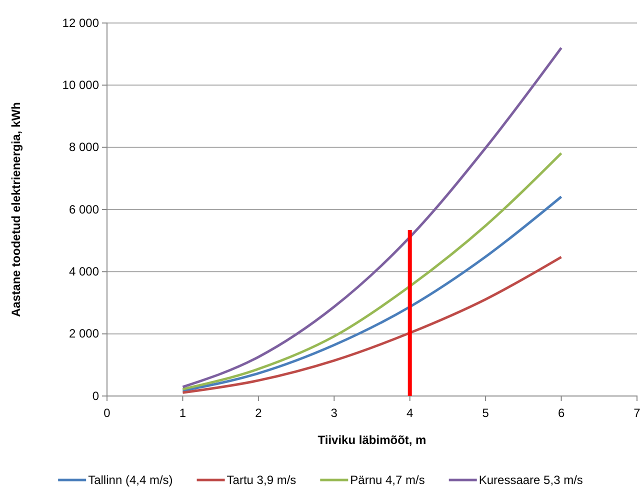 The image size is (641, 488). I want to click on x-tick-label: 6, so click(561, 413).